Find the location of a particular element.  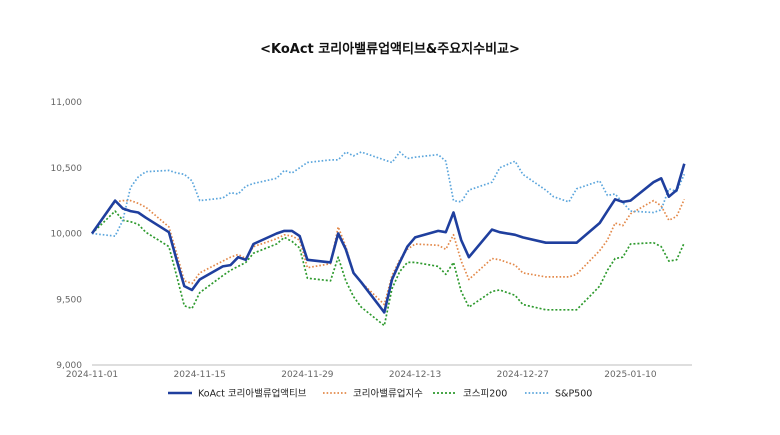

legend-label-2: 코리아밸류업지수 is located at coordinates (388, 394).